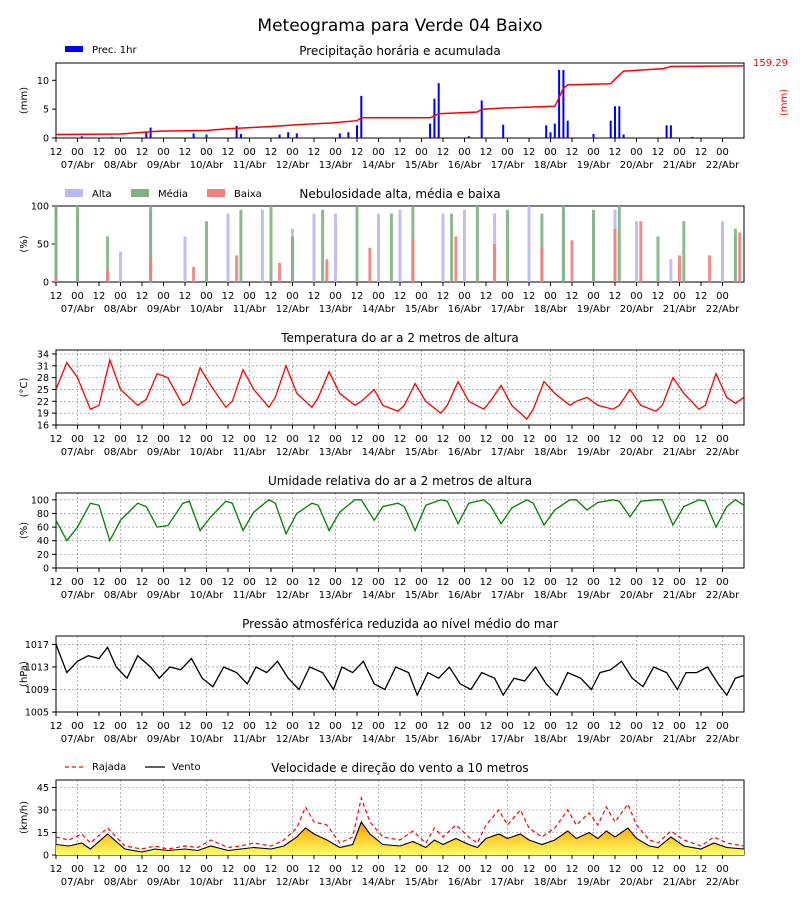 Image resolution: width=800 pixels, height=900 pixels. I want to click on date-label: 13/Abr, so click(336, 165).